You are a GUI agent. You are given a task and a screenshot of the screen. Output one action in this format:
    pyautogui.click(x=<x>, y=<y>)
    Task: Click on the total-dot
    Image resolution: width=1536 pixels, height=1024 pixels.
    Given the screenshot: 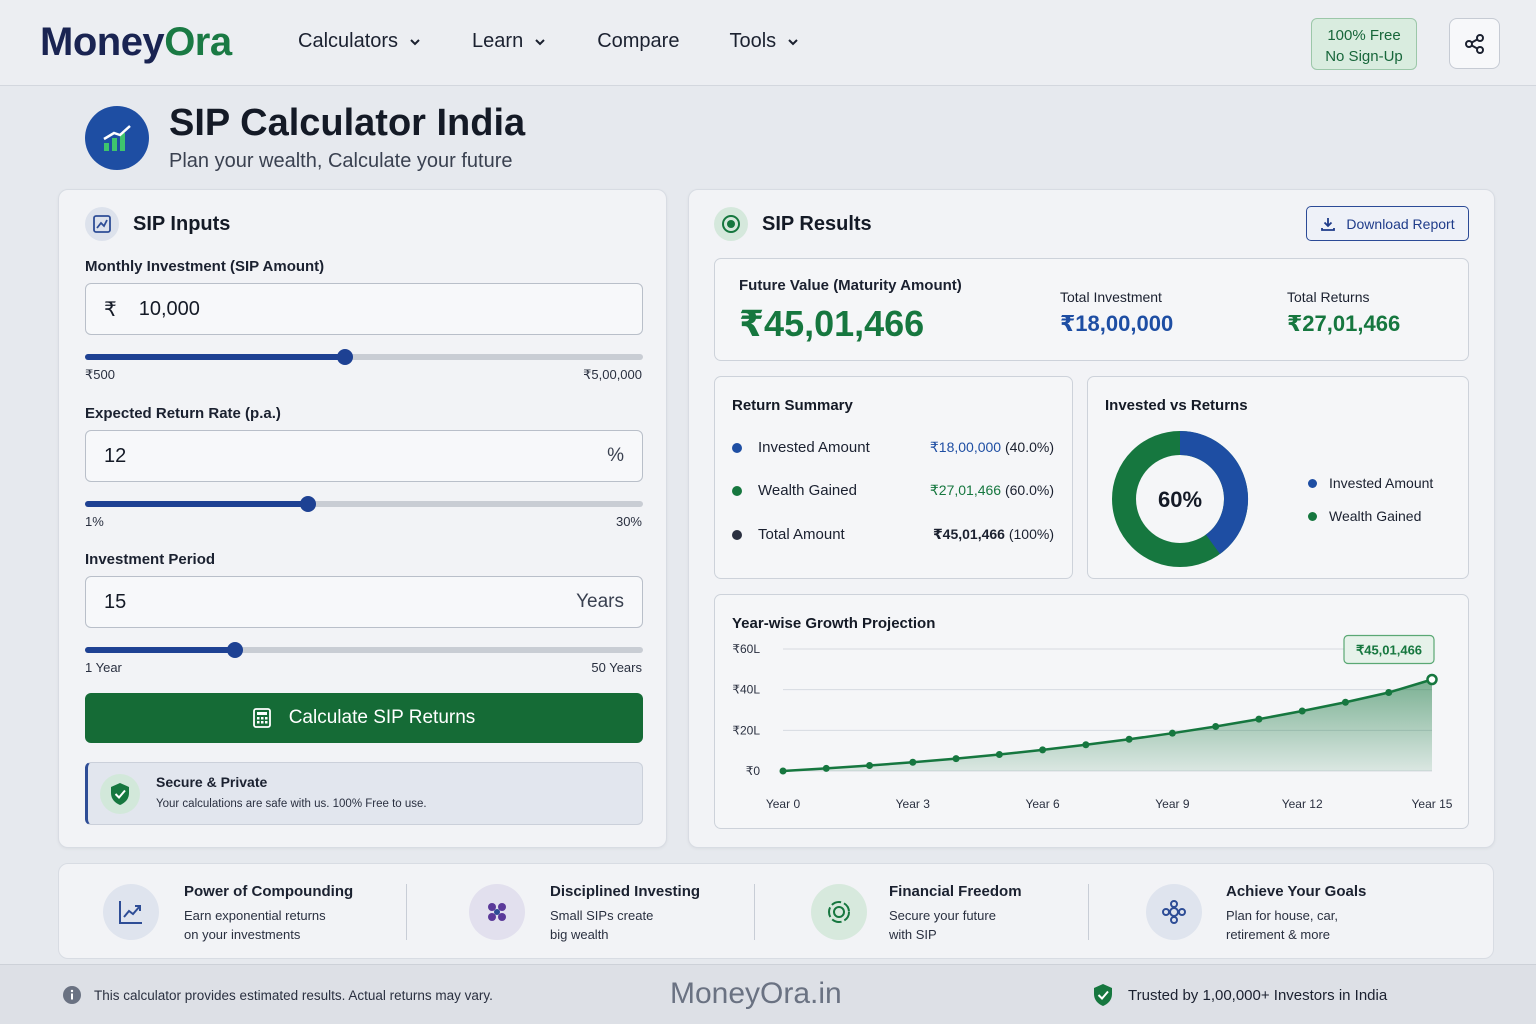 What is the action you would take?
    pyautogui.click(x=737, y=534)
    